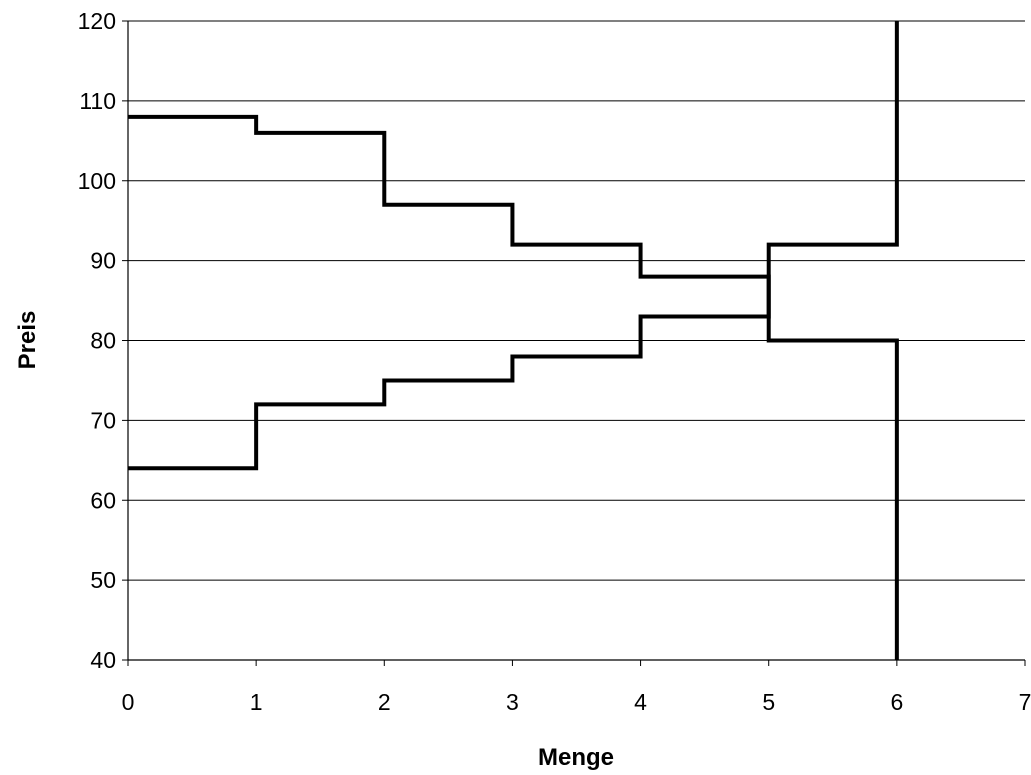 This screenshot has width=1031, height=775. What do you see at coordinates (640, 702) in the screenshot?
I see `x-tick-label: 4` at bounding box center [640, 702].